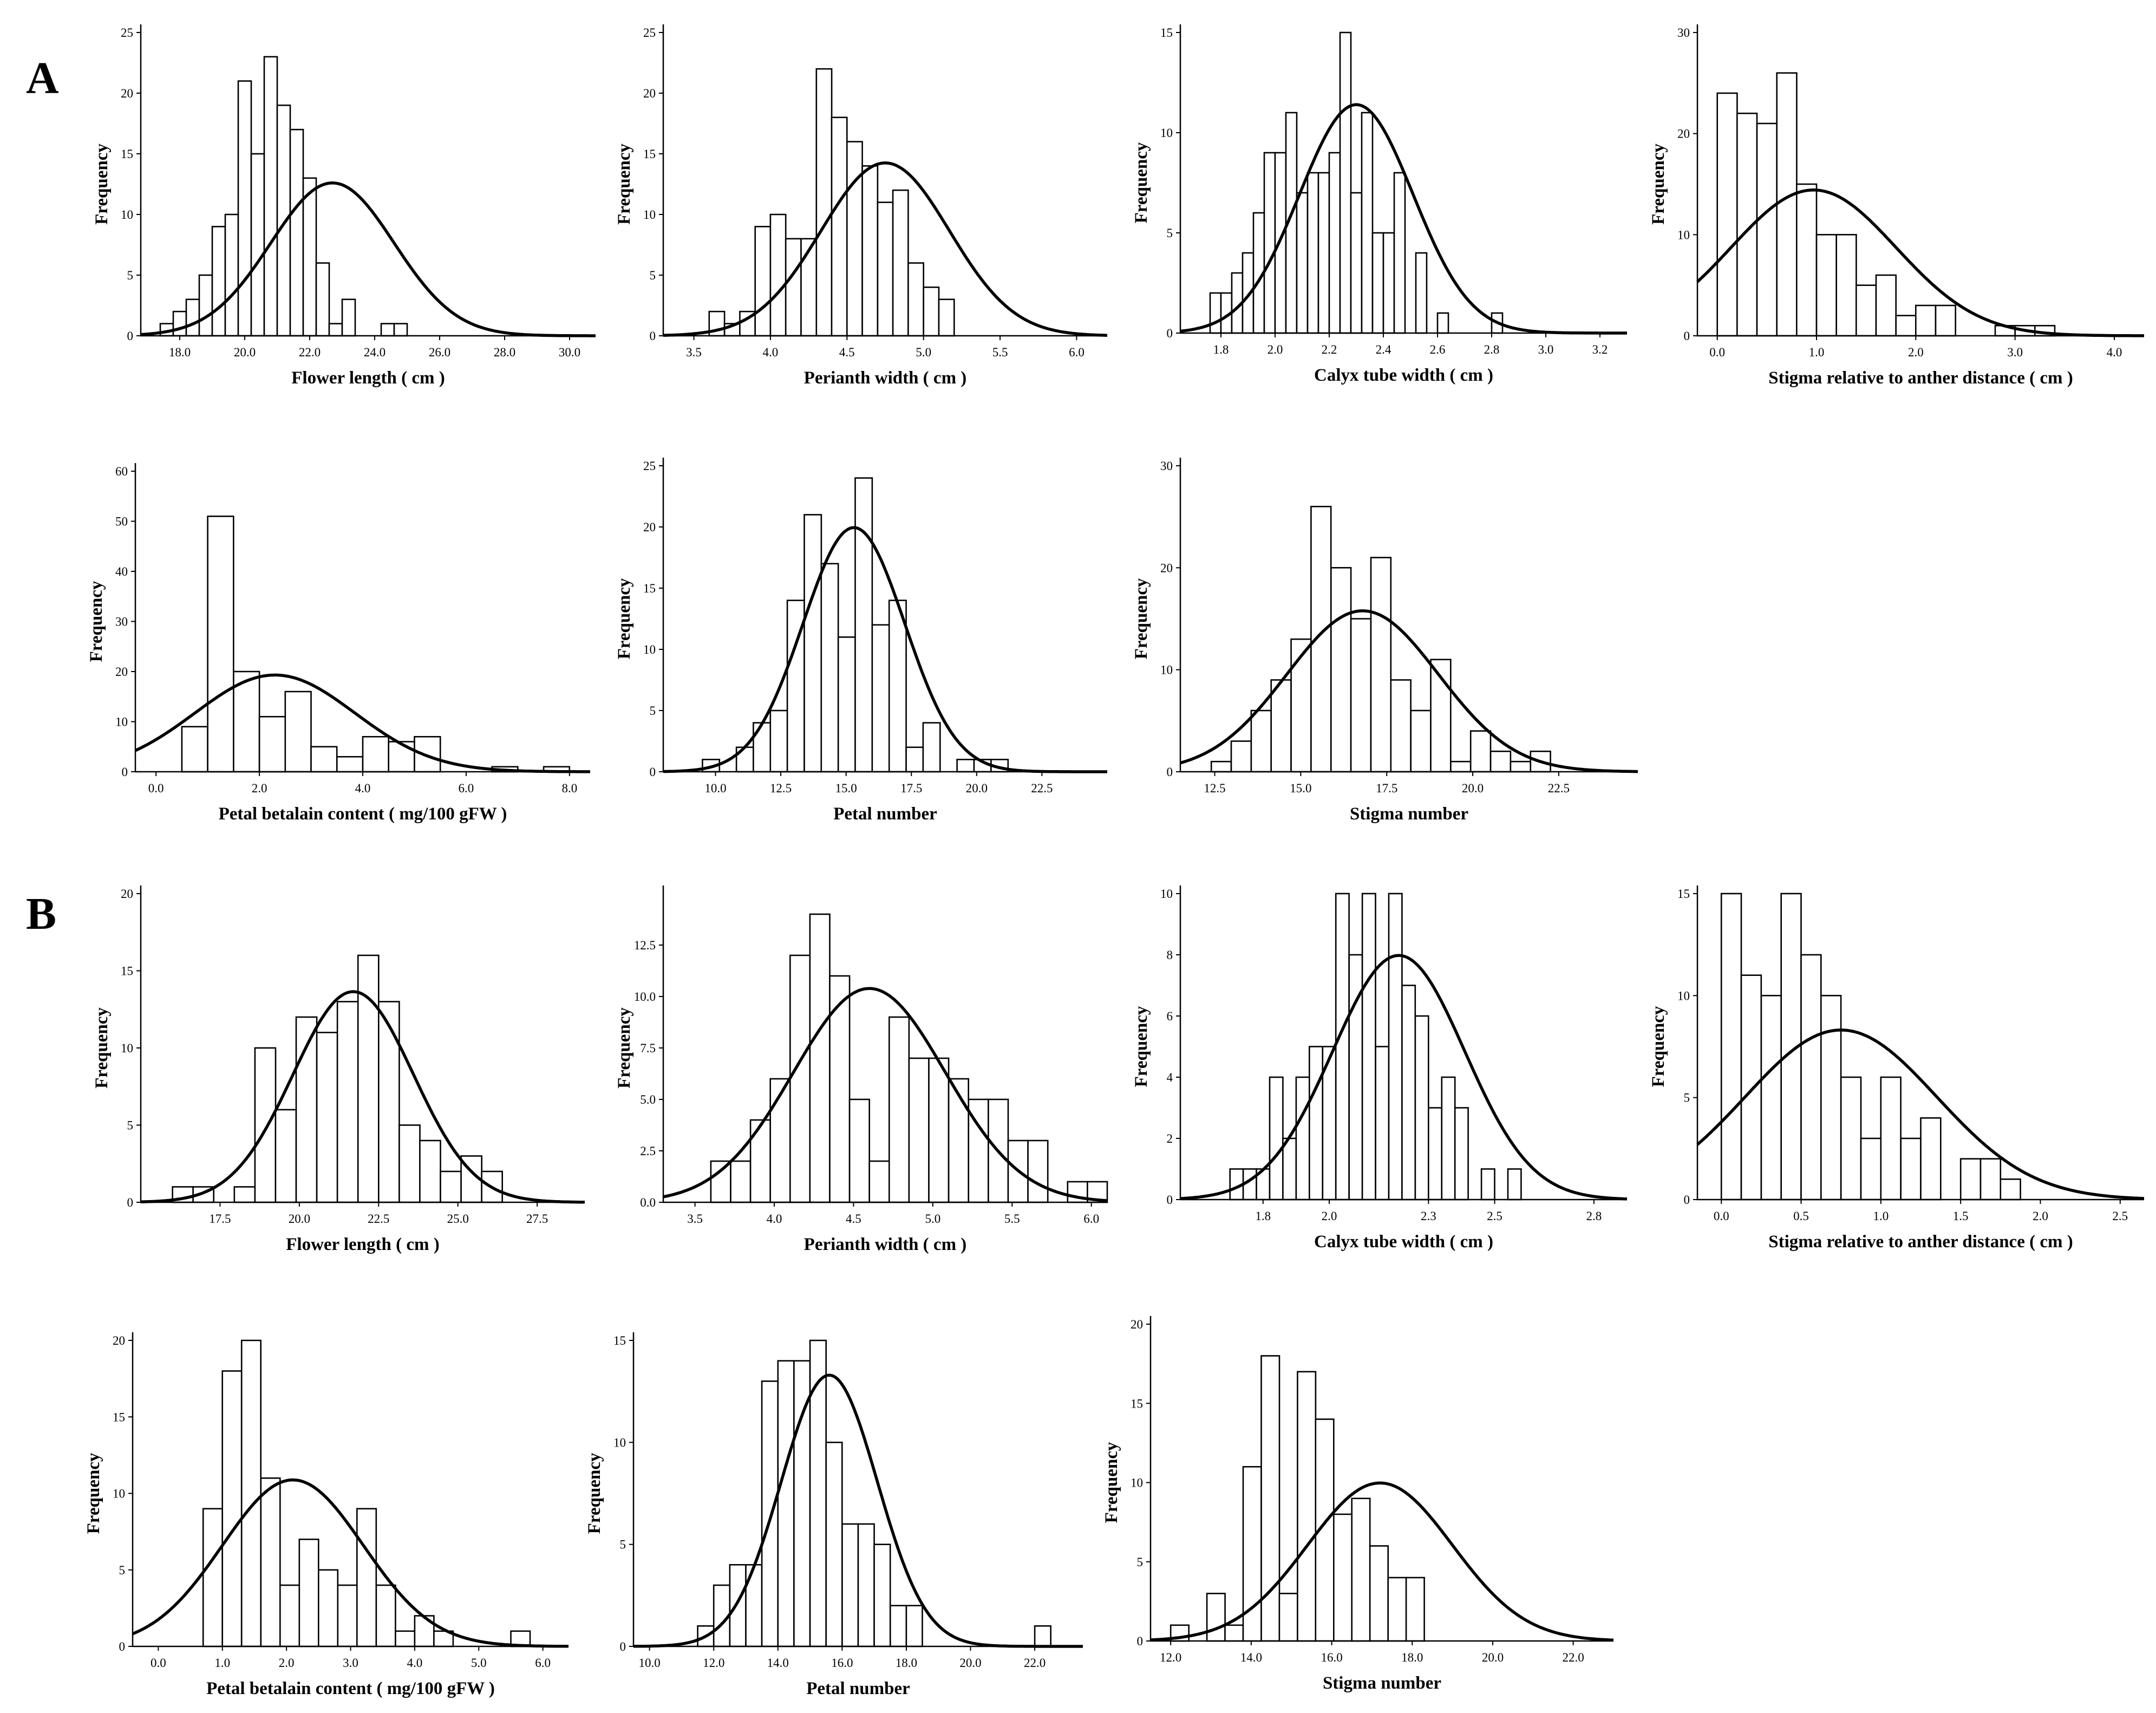 This screenshot has width=2156, height=1713. What do you see at coordinates (180, 352) in the screenshot?
I see `x-tick-label: 18.0` at bounding box center [180, 352].